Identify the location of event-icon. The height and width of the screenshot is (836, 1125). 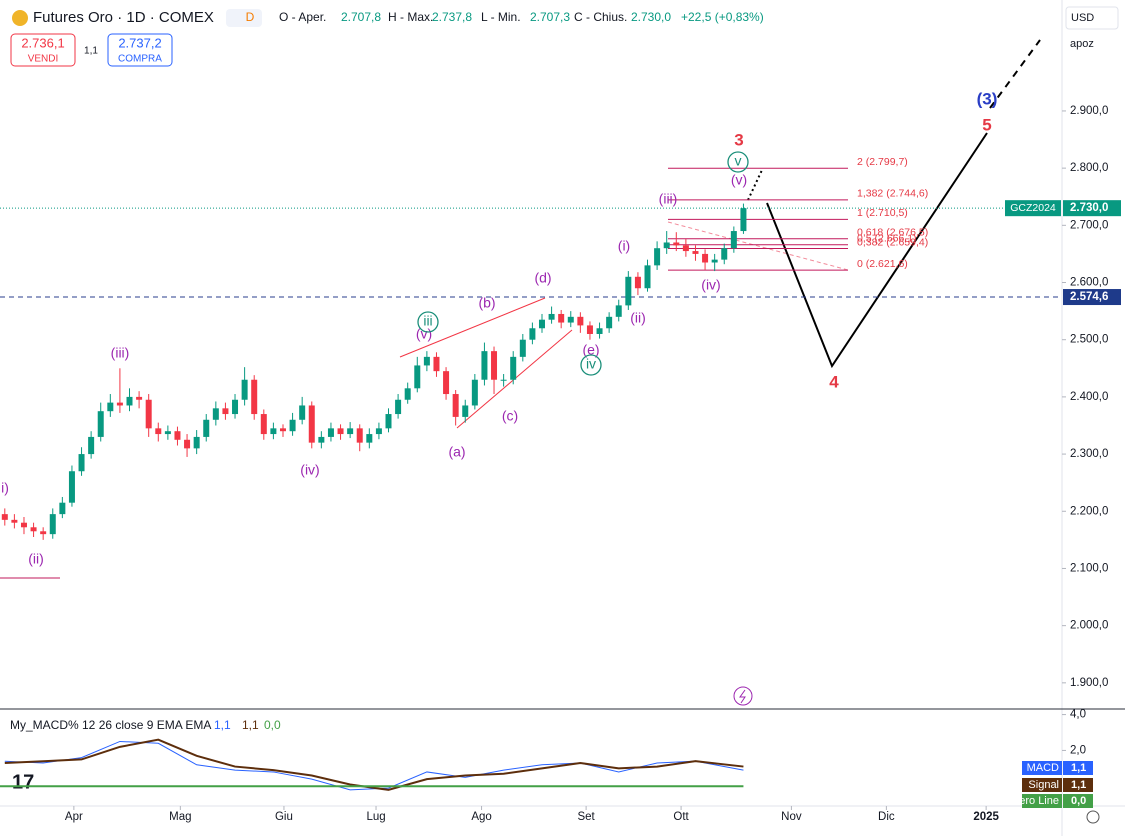
(743, 696).